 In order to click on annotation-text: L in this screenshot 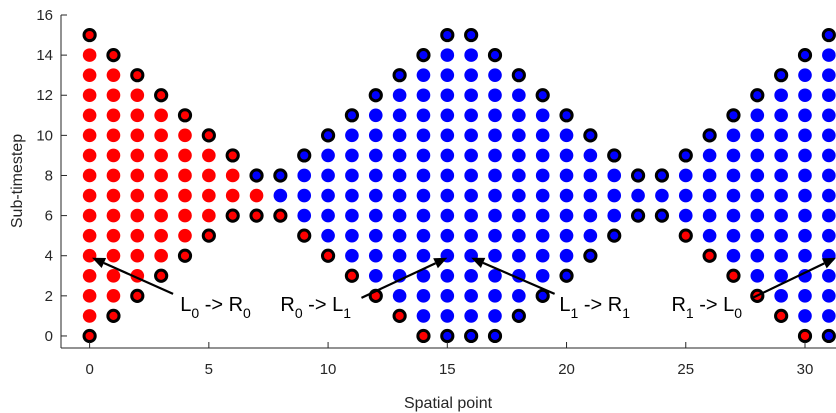, I will do `click(185, 305)`.